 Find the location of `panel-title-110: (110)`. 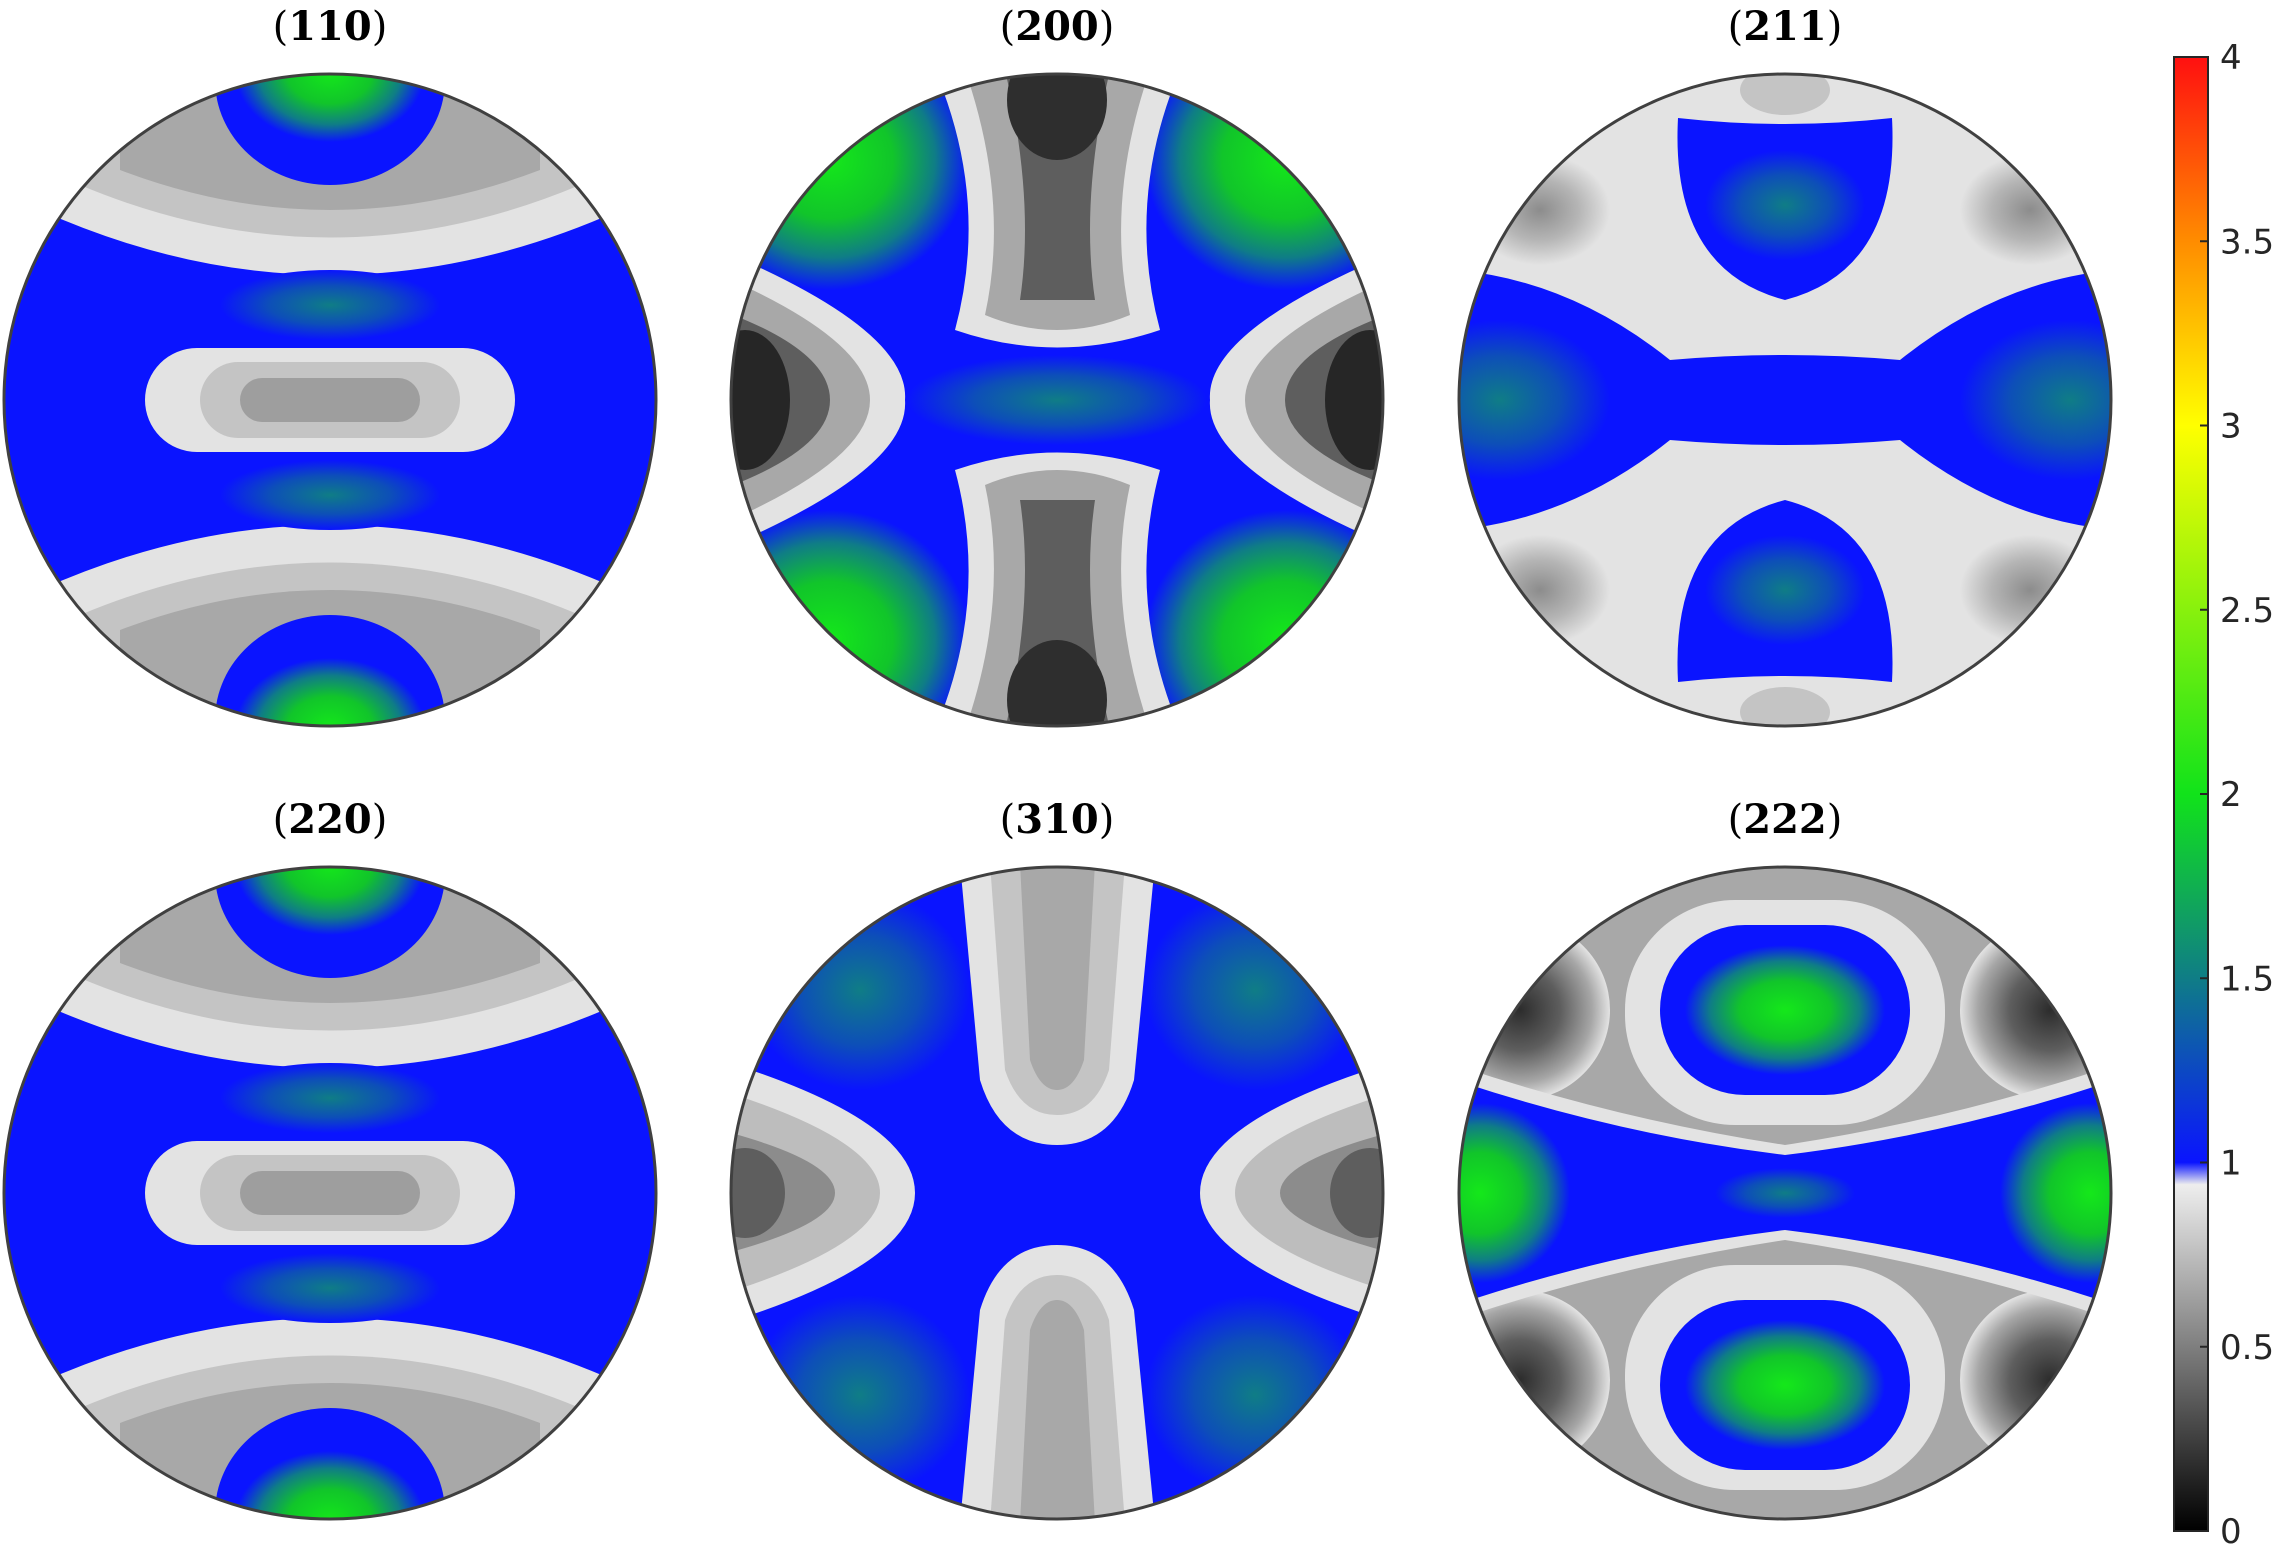

panel-title-110: (110) is located at coordinates (330, 26).